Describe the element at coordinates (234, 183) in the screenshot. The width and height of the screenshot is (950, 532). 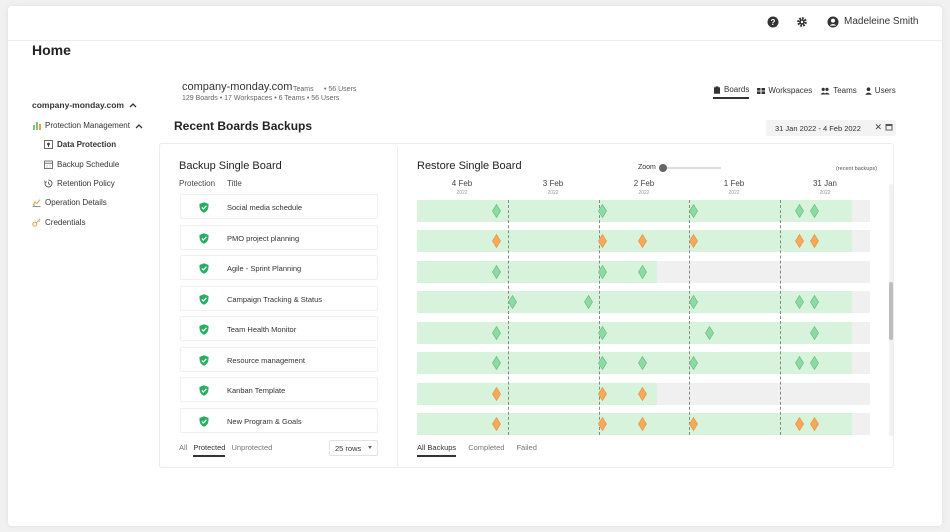
I see `column-title: Title` at that location.